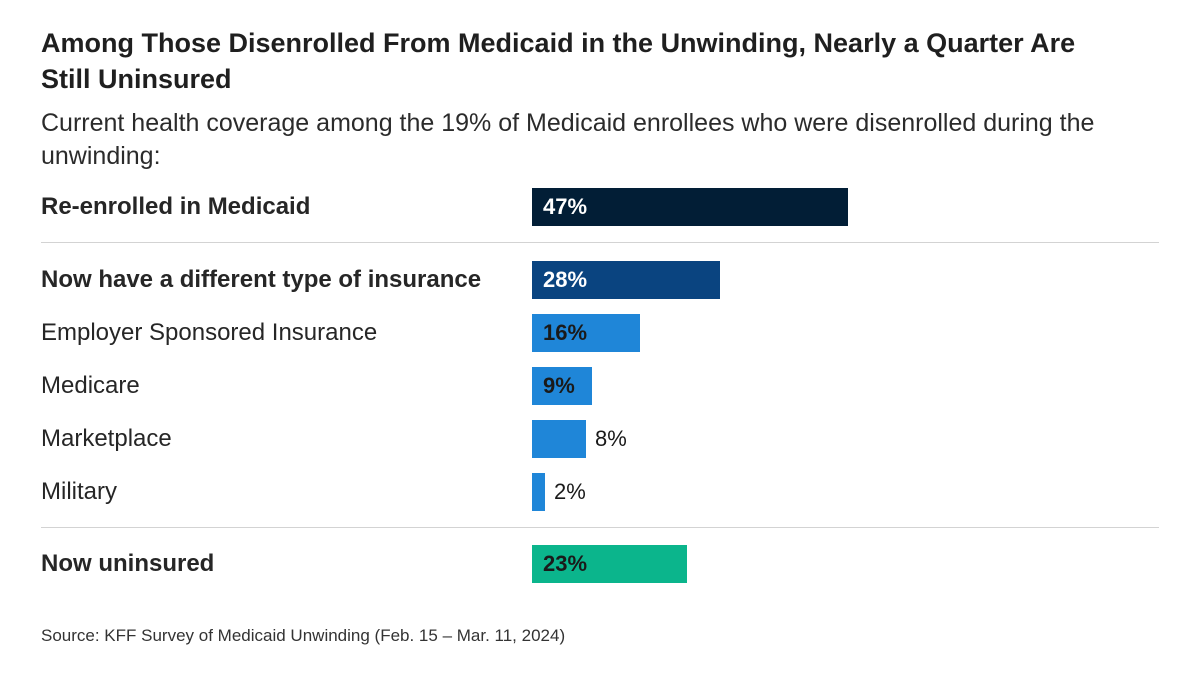  What do you see at coordinates (128, 563) in the screenshot?
I see `category-label: Now uninsured` at bounding box center [128, 563].